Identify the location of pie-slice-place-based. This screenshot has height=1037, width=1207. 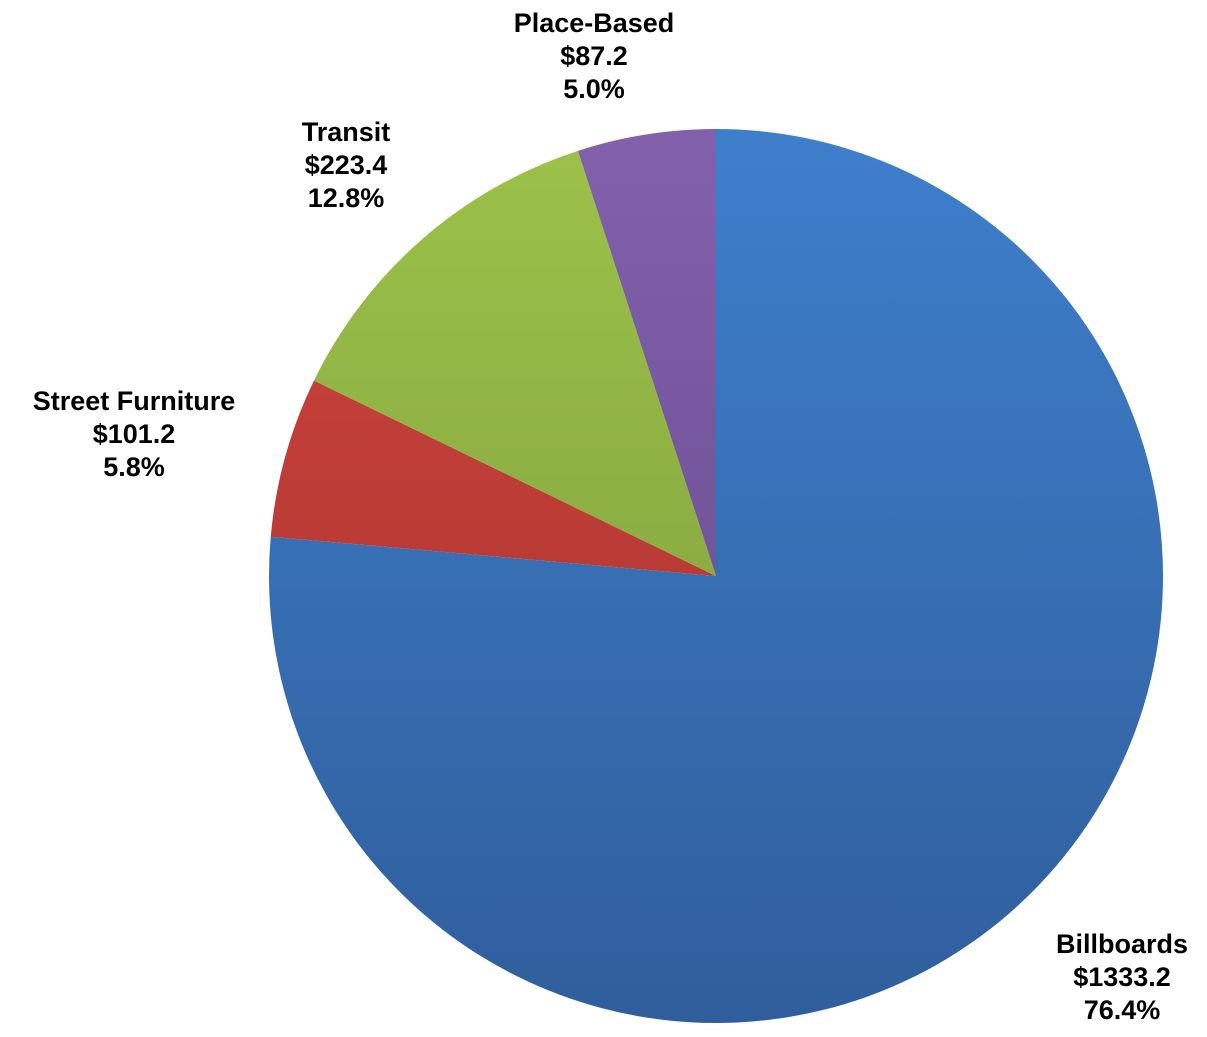
(646, 352).